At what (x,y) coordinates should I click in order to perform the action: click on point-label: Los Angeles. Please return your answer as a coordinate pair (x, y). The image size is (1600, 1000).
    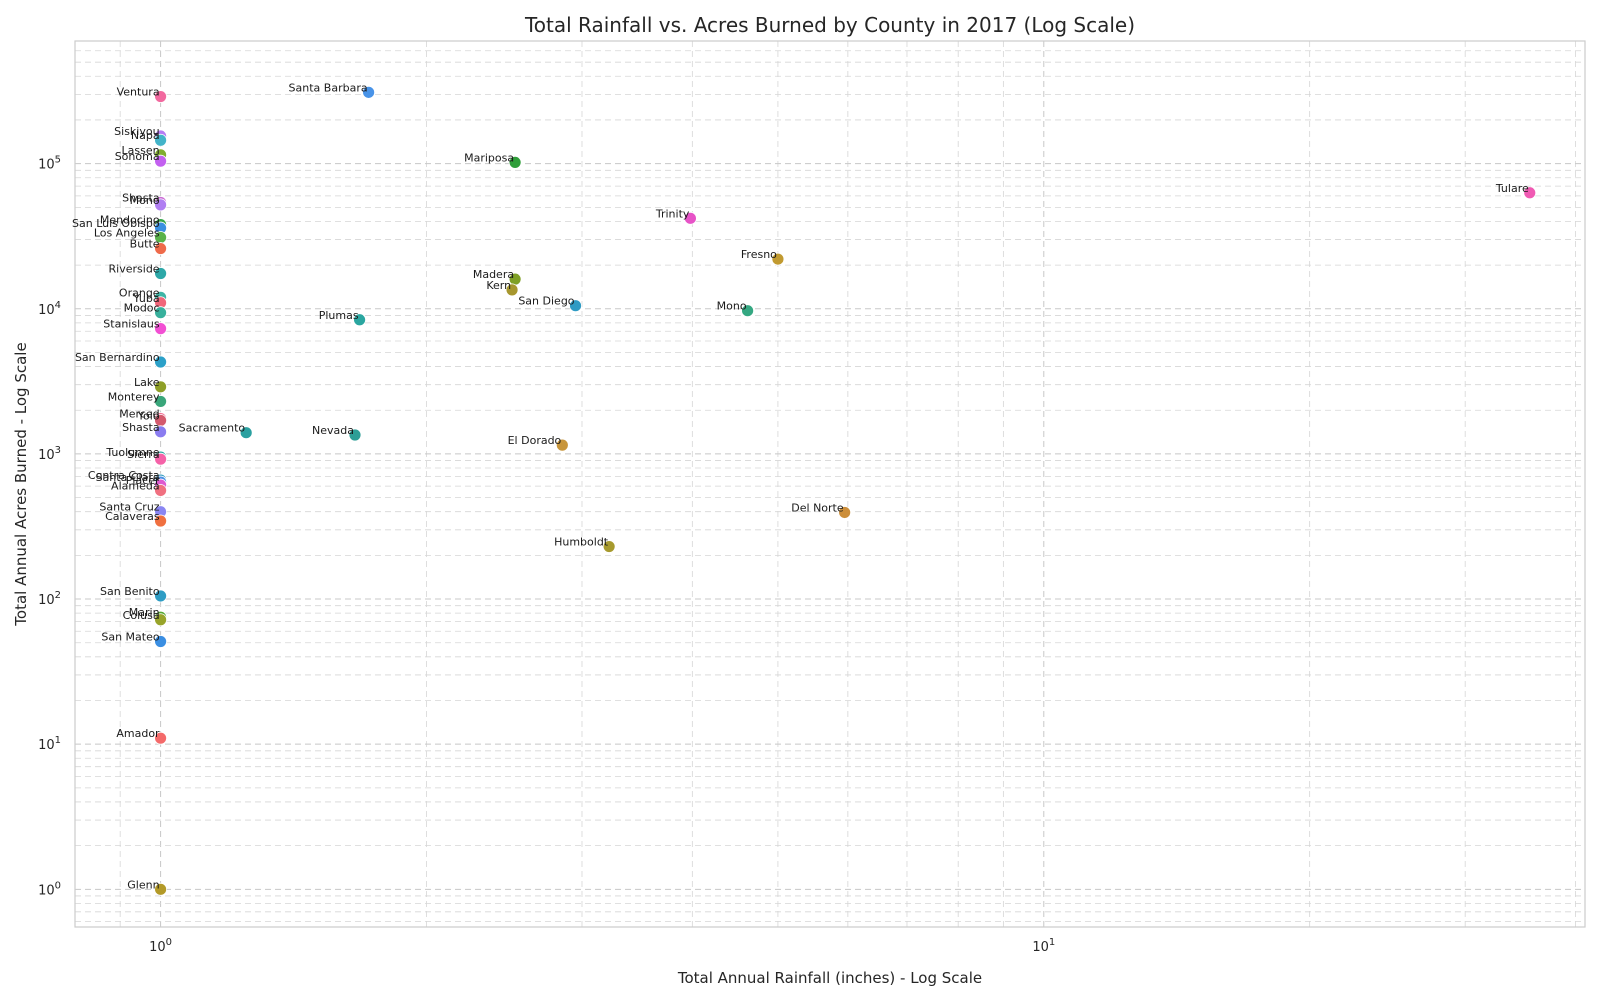
    Looking at the image, I should click on (127, 232).